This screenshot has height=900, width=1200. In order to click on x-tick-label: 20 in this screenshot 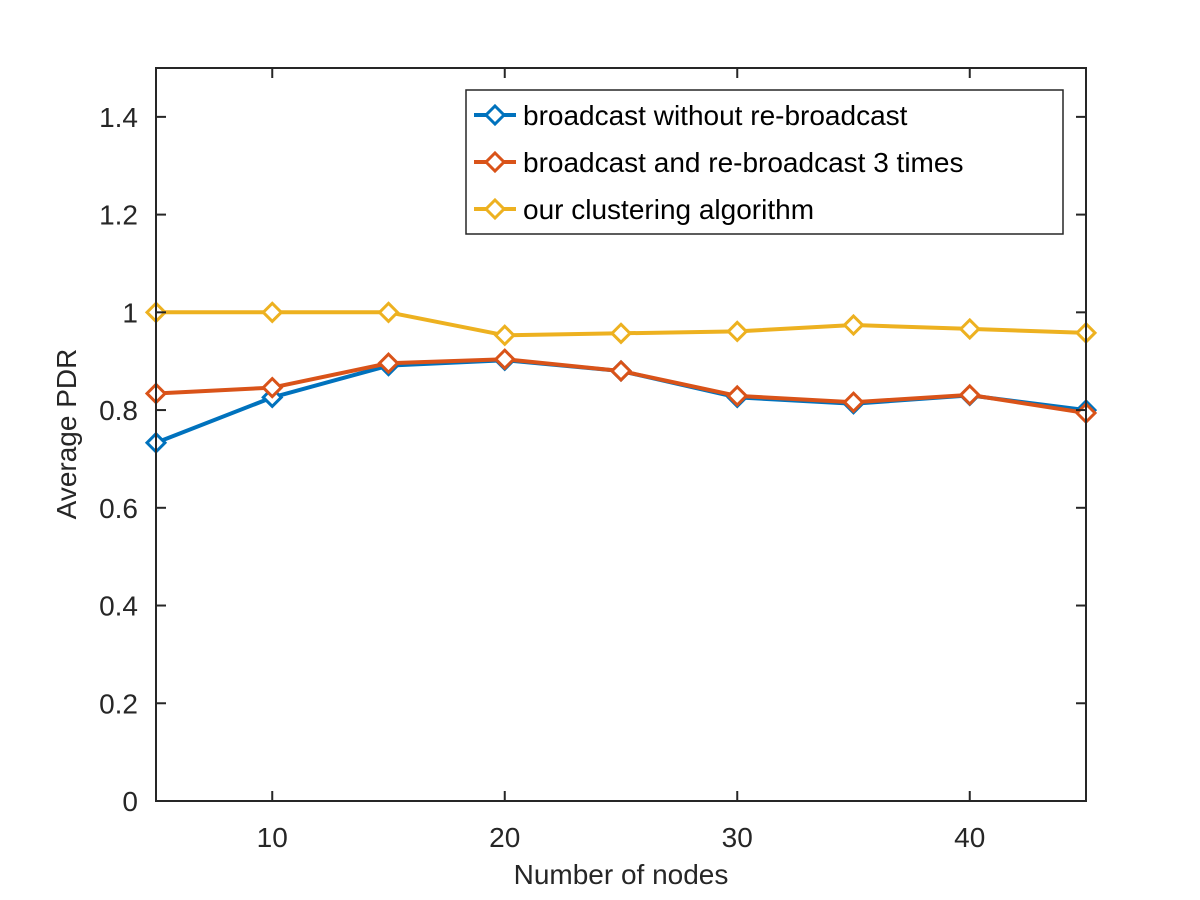, I will do `click(504, 837)`.